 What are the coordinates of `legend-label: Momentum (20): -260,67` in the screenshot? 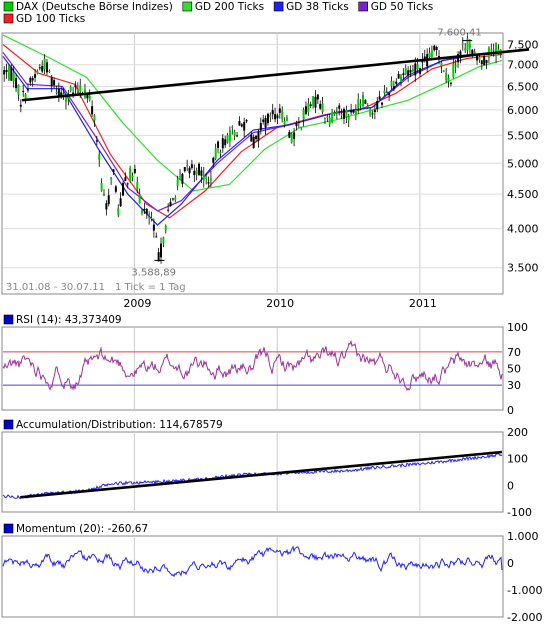 It's located at (82, 529).